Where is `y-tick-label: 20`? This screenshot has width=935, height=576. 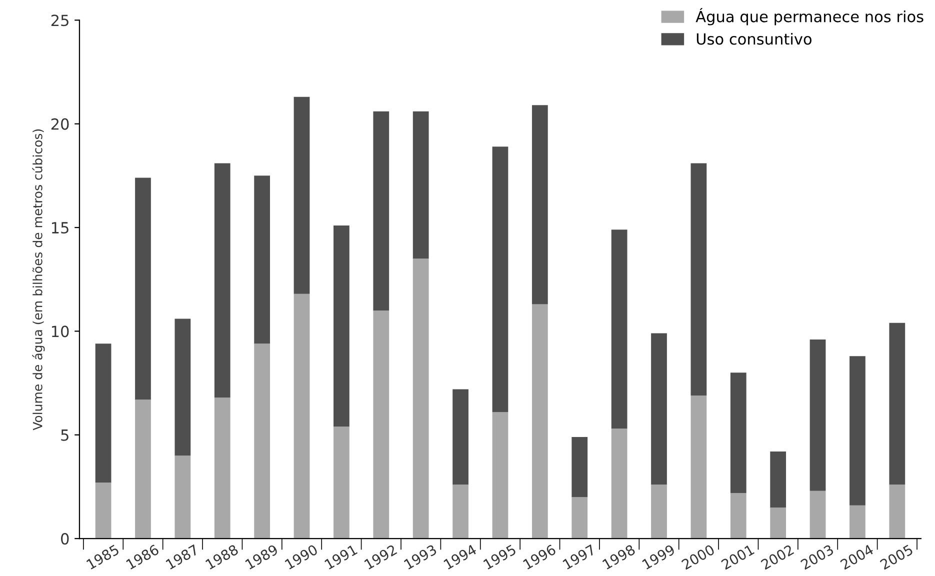
y-tick-label: 20 is located at coordinates (60, 124).